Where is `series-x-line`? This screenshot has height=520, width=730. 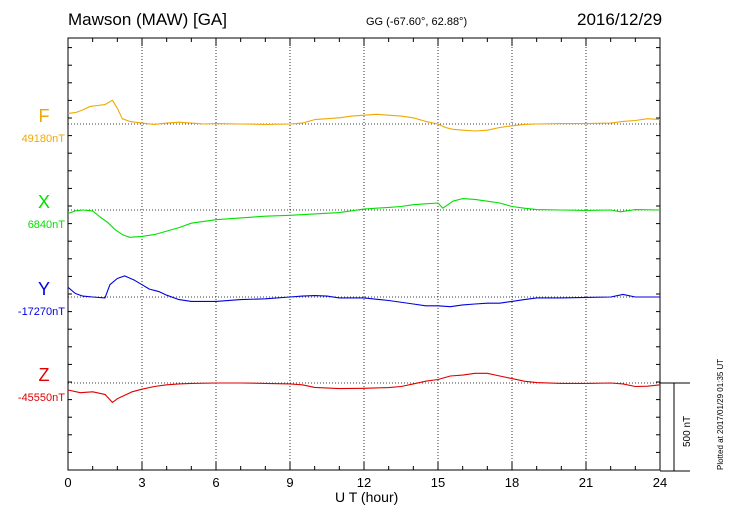 series-x-line is located at coordinates (364, 218).